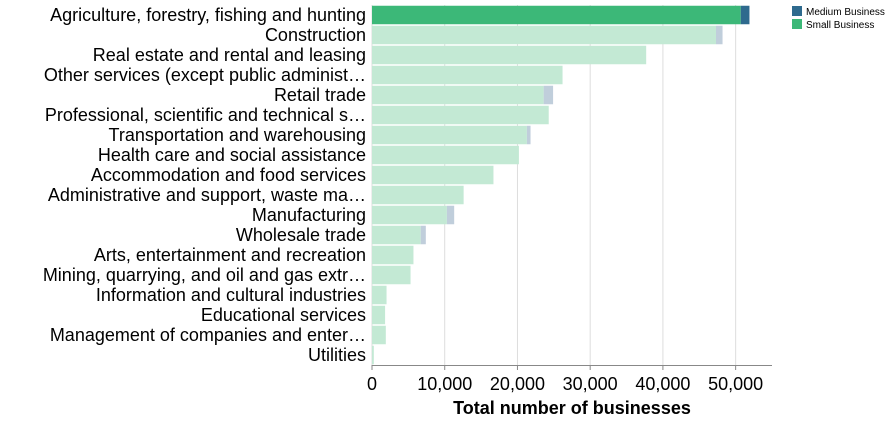 Image resolution: width=890 pixels, height=422 pixels. Describe the element at coordinates (572, 408) in the screenshot. I see `x-axis-title: Total number of businesses` at that location.